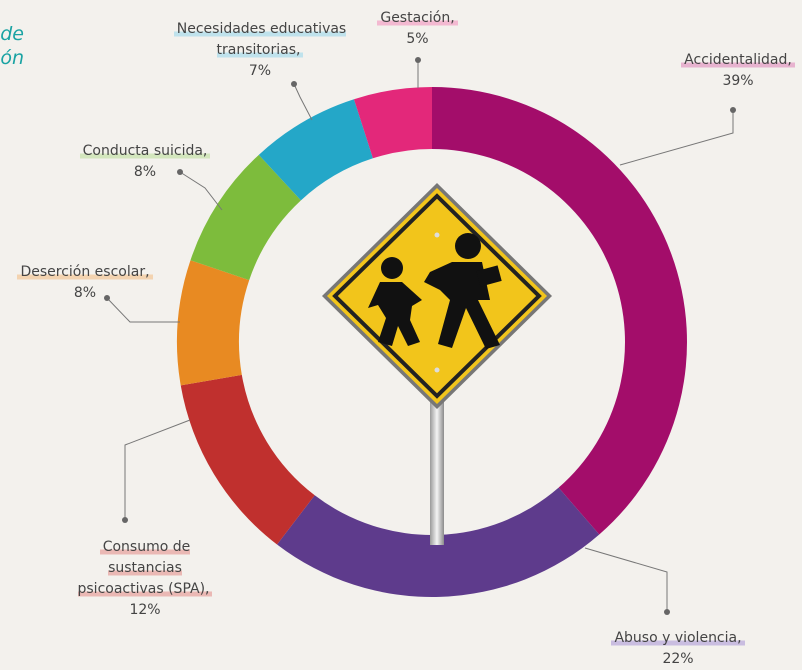 The image size is (802, 670). Describe the element at coordinates (417, 18) in the screenshot. I see `category-label: Gestación,` at that location.